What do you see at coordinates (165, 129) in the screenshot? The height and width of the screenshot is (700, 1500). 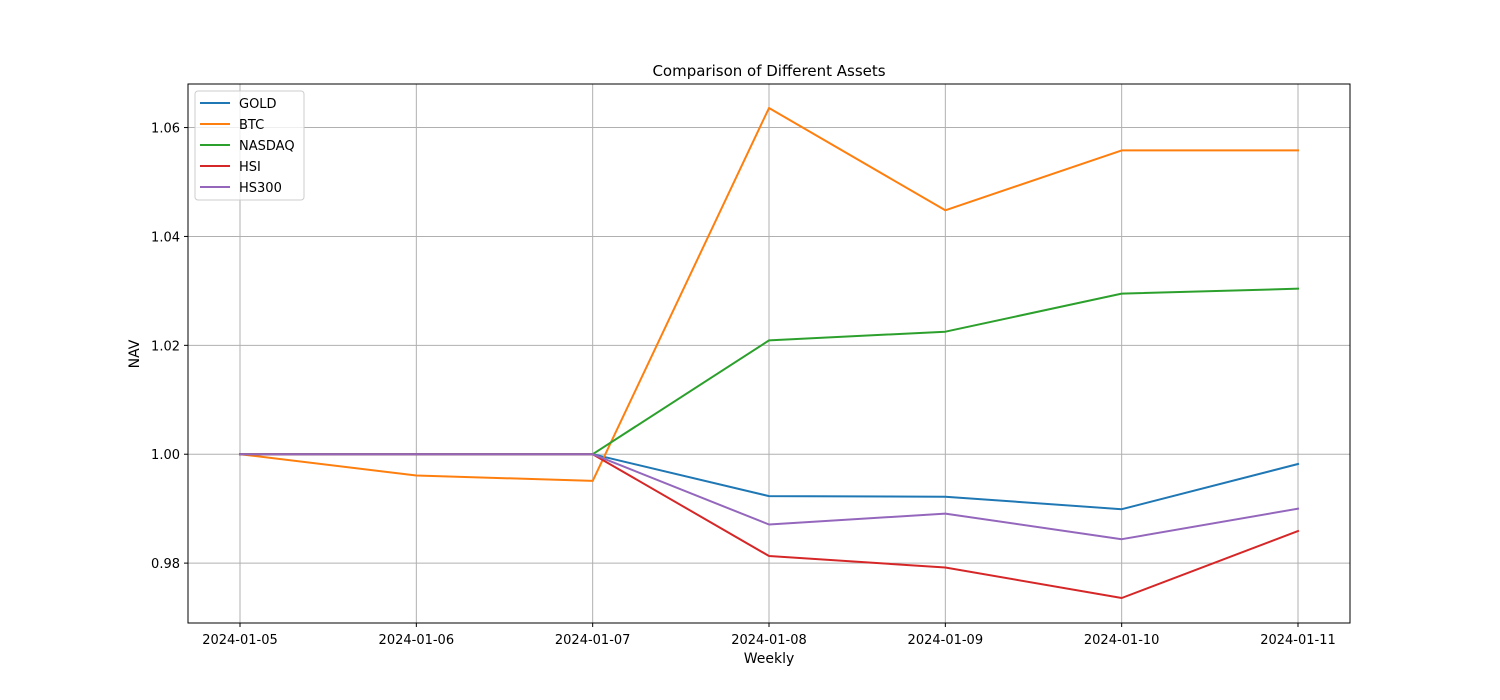 I see `y-tick-label: 1.06` at bounding box center [165, 129].